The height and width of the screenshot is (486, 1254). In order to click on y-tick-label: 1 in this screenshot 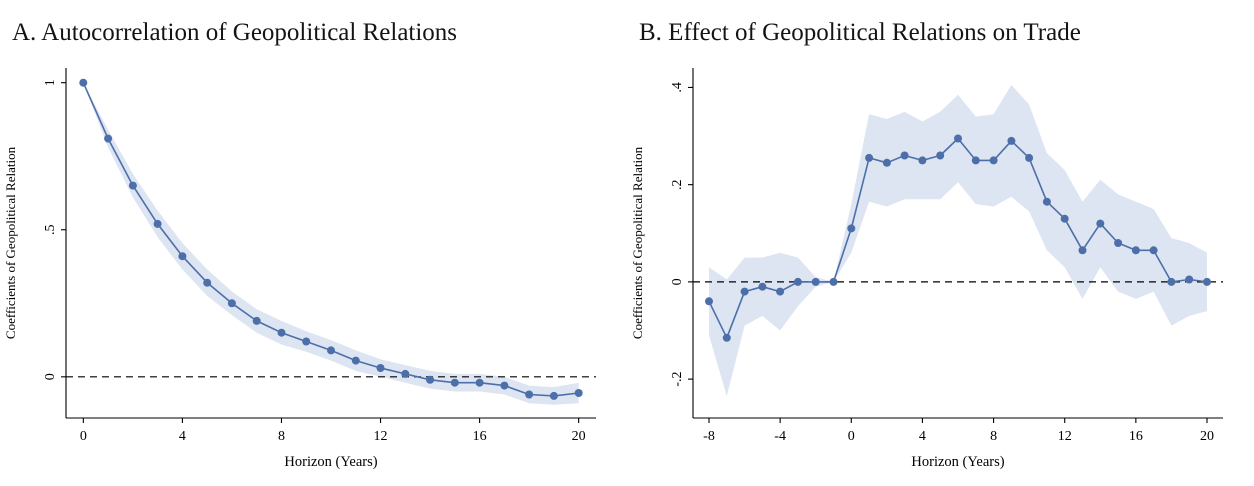, I will do `click(50, 82)`.